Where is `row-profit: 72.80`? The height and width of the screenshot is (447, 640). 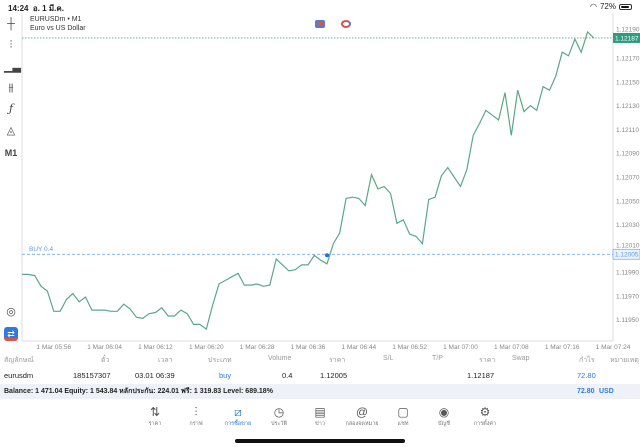
row-profit: 72.80 is located at coordinates (586, 375).